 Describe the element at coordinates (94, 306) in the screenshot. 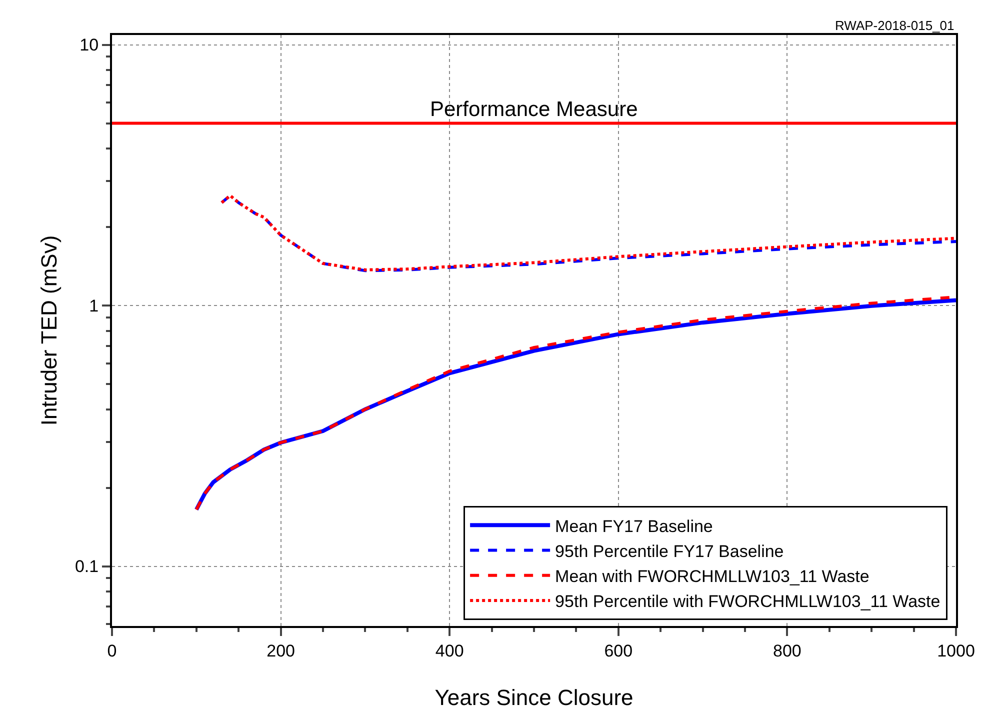

I see `y-tick-label: 1` at that location.